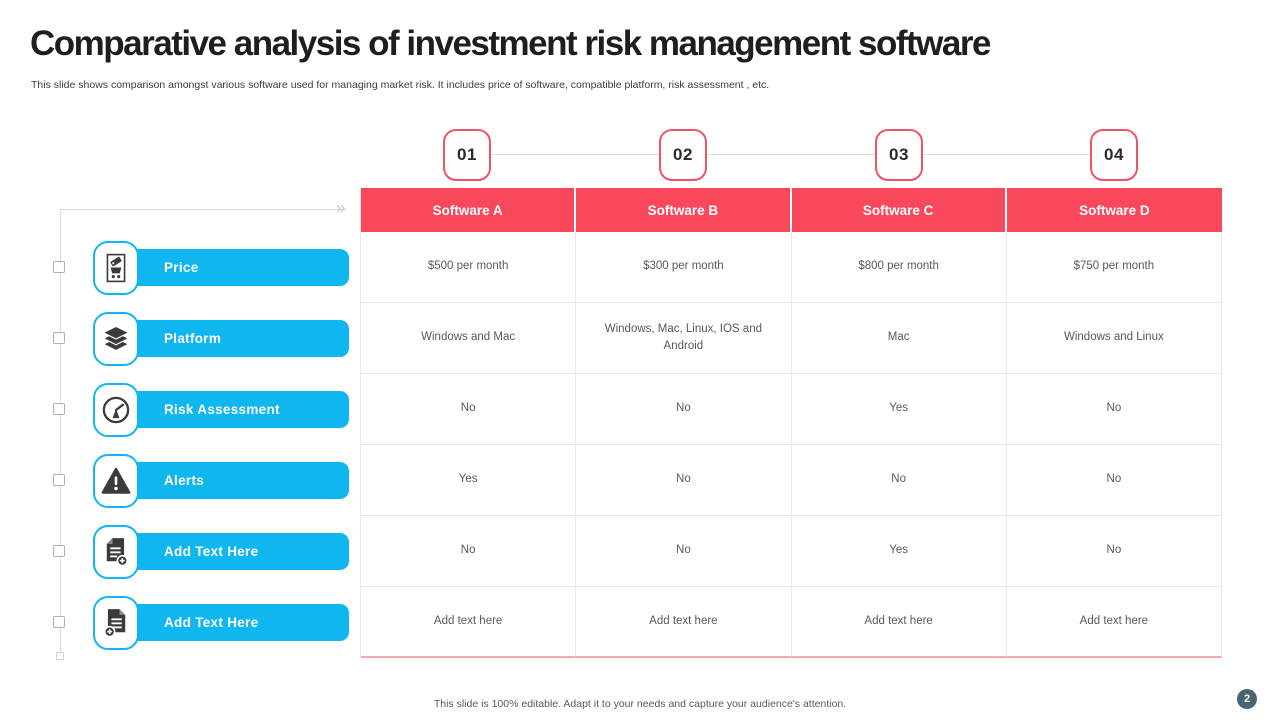  Describe the element at coordinates (116, 409) in the screenshot. I see `gauge-icon` at that location.